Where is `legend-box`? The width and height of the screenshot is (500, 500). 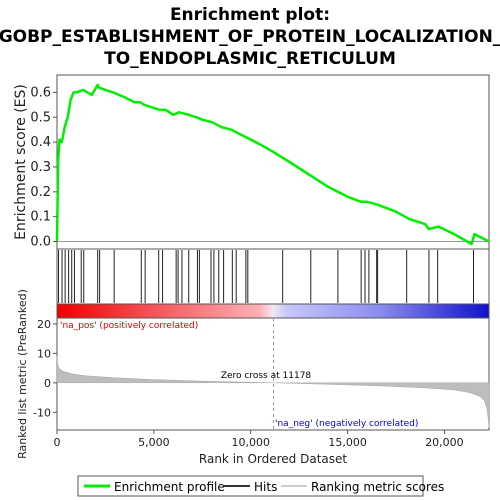
legend-box is located at coordinates (250, 486).